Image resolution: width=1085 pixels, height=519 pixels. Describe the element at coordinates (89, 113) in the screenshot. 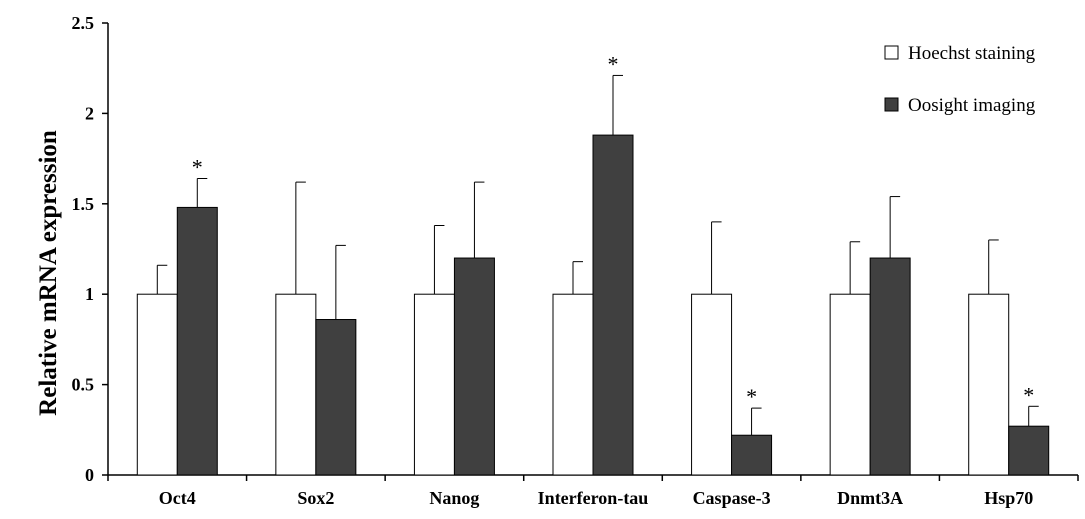

I see `y-tick-label: 2` at that location.